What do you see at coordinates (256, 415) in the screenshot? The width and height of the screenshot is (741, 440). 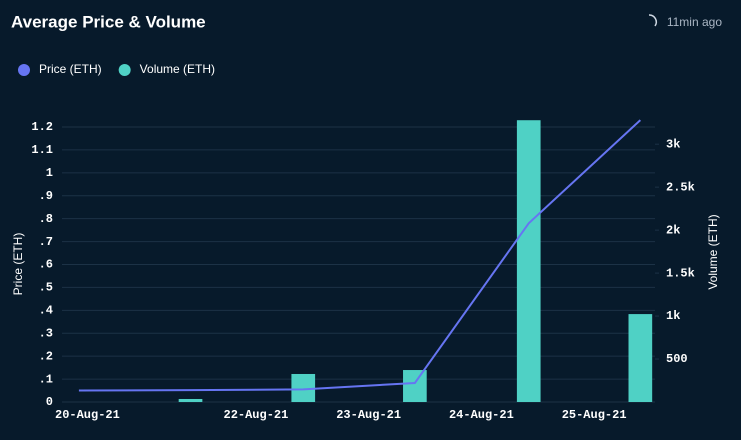 I see `x-tick-label: 22-Aug-21` at bounding box center [256, 415].